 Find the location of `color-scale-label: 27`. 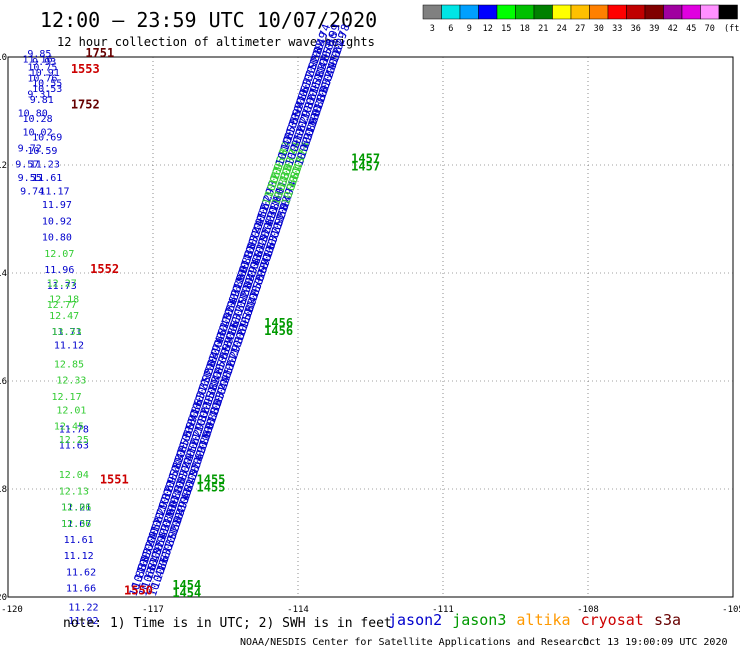

color-scale-label: 27 is located at coordinates (580, 29).